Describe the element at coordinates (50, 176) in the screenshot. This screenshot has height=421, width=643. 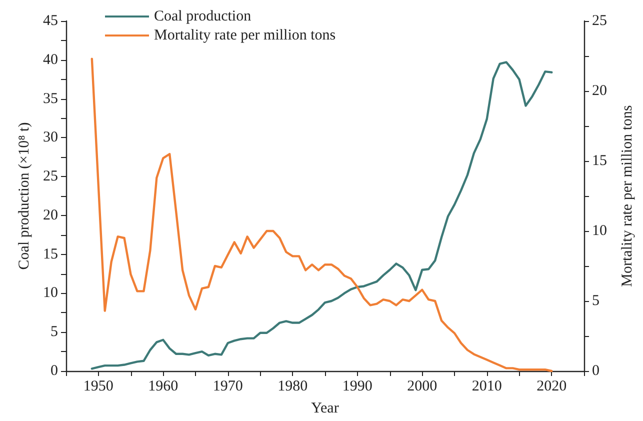
I see `y-tick-label: 25` at that location.